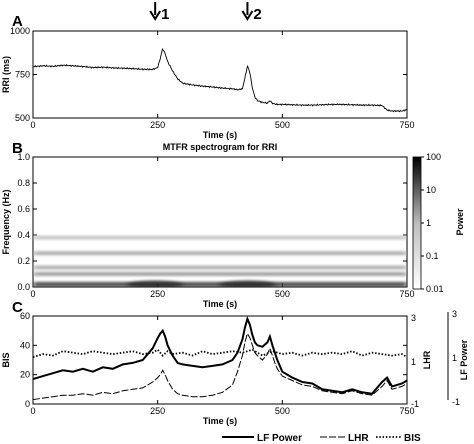  Describe the element at coordinates (433, 157) in the screenshot. I see `colorbar-tick-label: 100` at that location.